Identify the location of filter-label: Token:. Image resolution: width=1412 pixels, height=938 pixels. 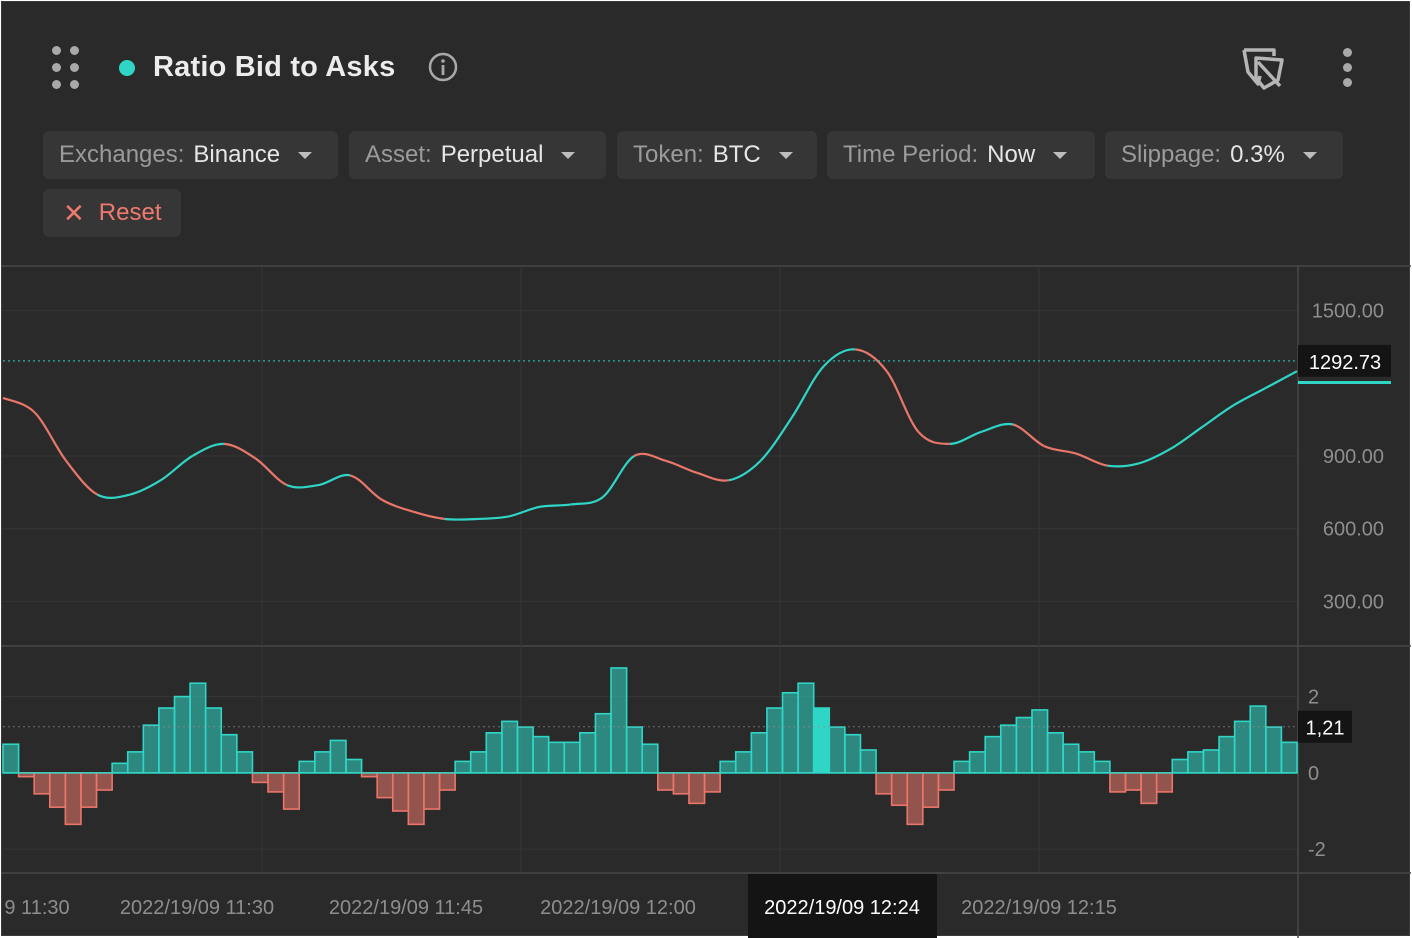
(668, 154).